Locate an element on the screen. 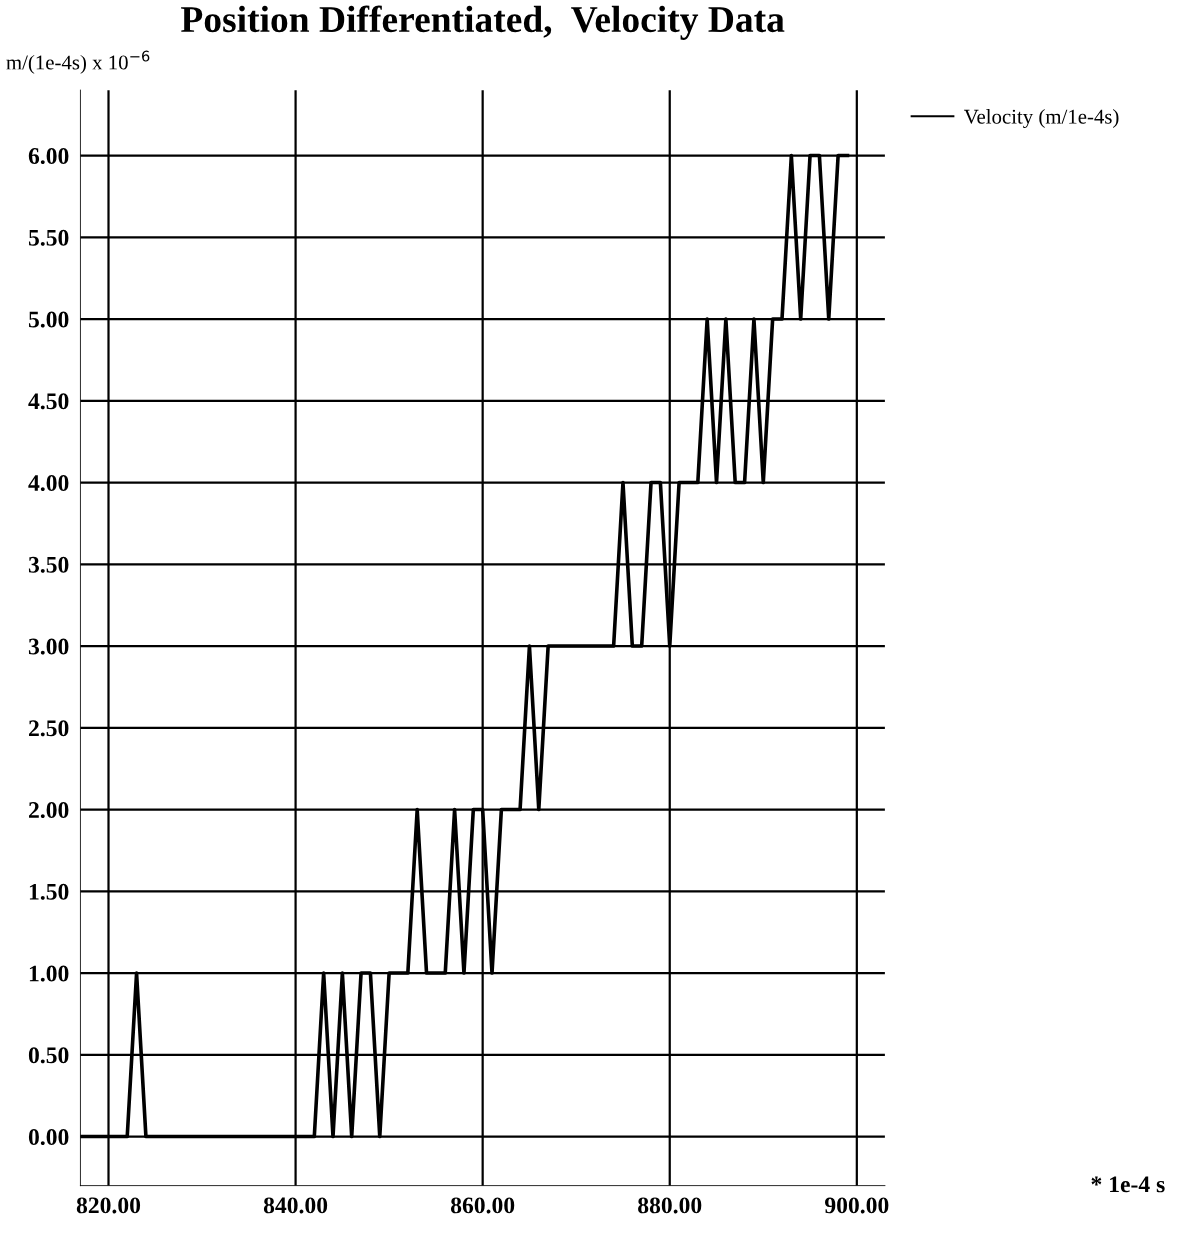  y-tick-label: 0.50 is located at coordinates (48, 1055).